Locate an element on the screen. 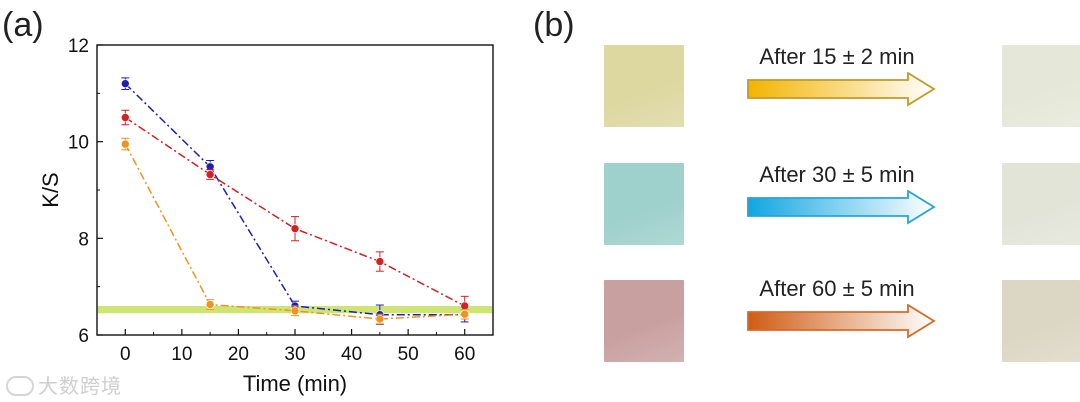 This screenshot has width=1080, height=402. fabric-after-red is located at coordinates (1041, 321).